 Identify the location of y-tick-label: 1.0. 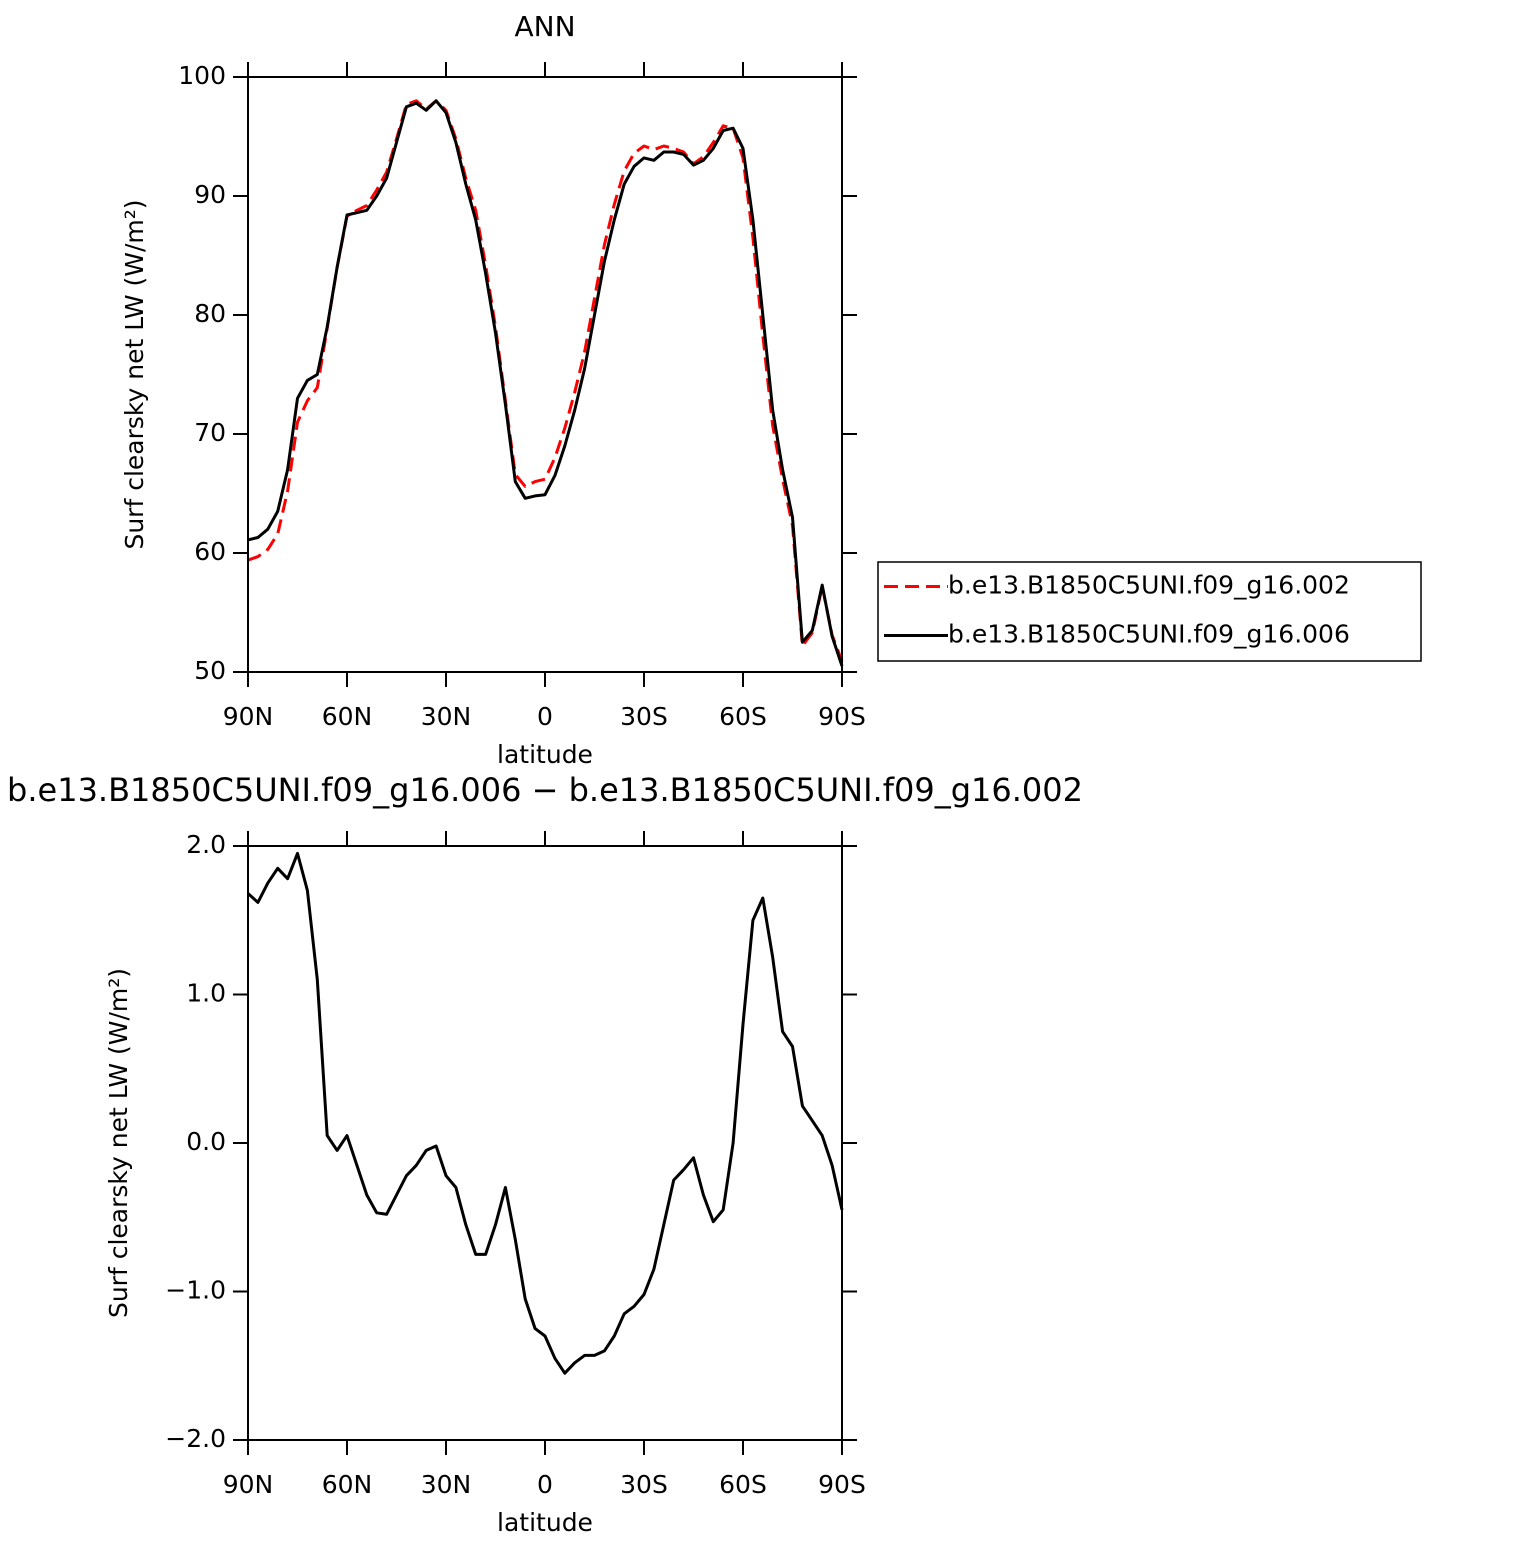
(206, 993).